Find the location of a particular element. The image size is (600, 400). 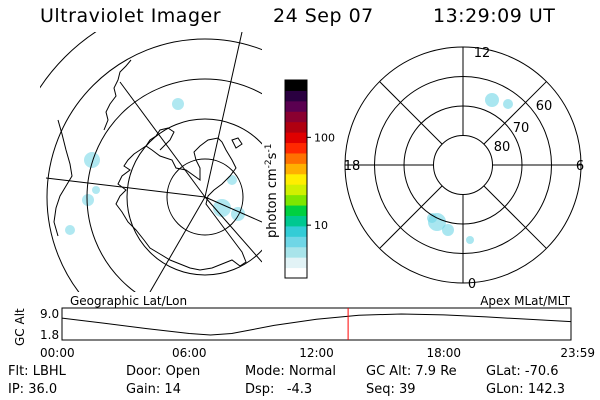

gc-altitude-line is located at coordinates (316, 324).